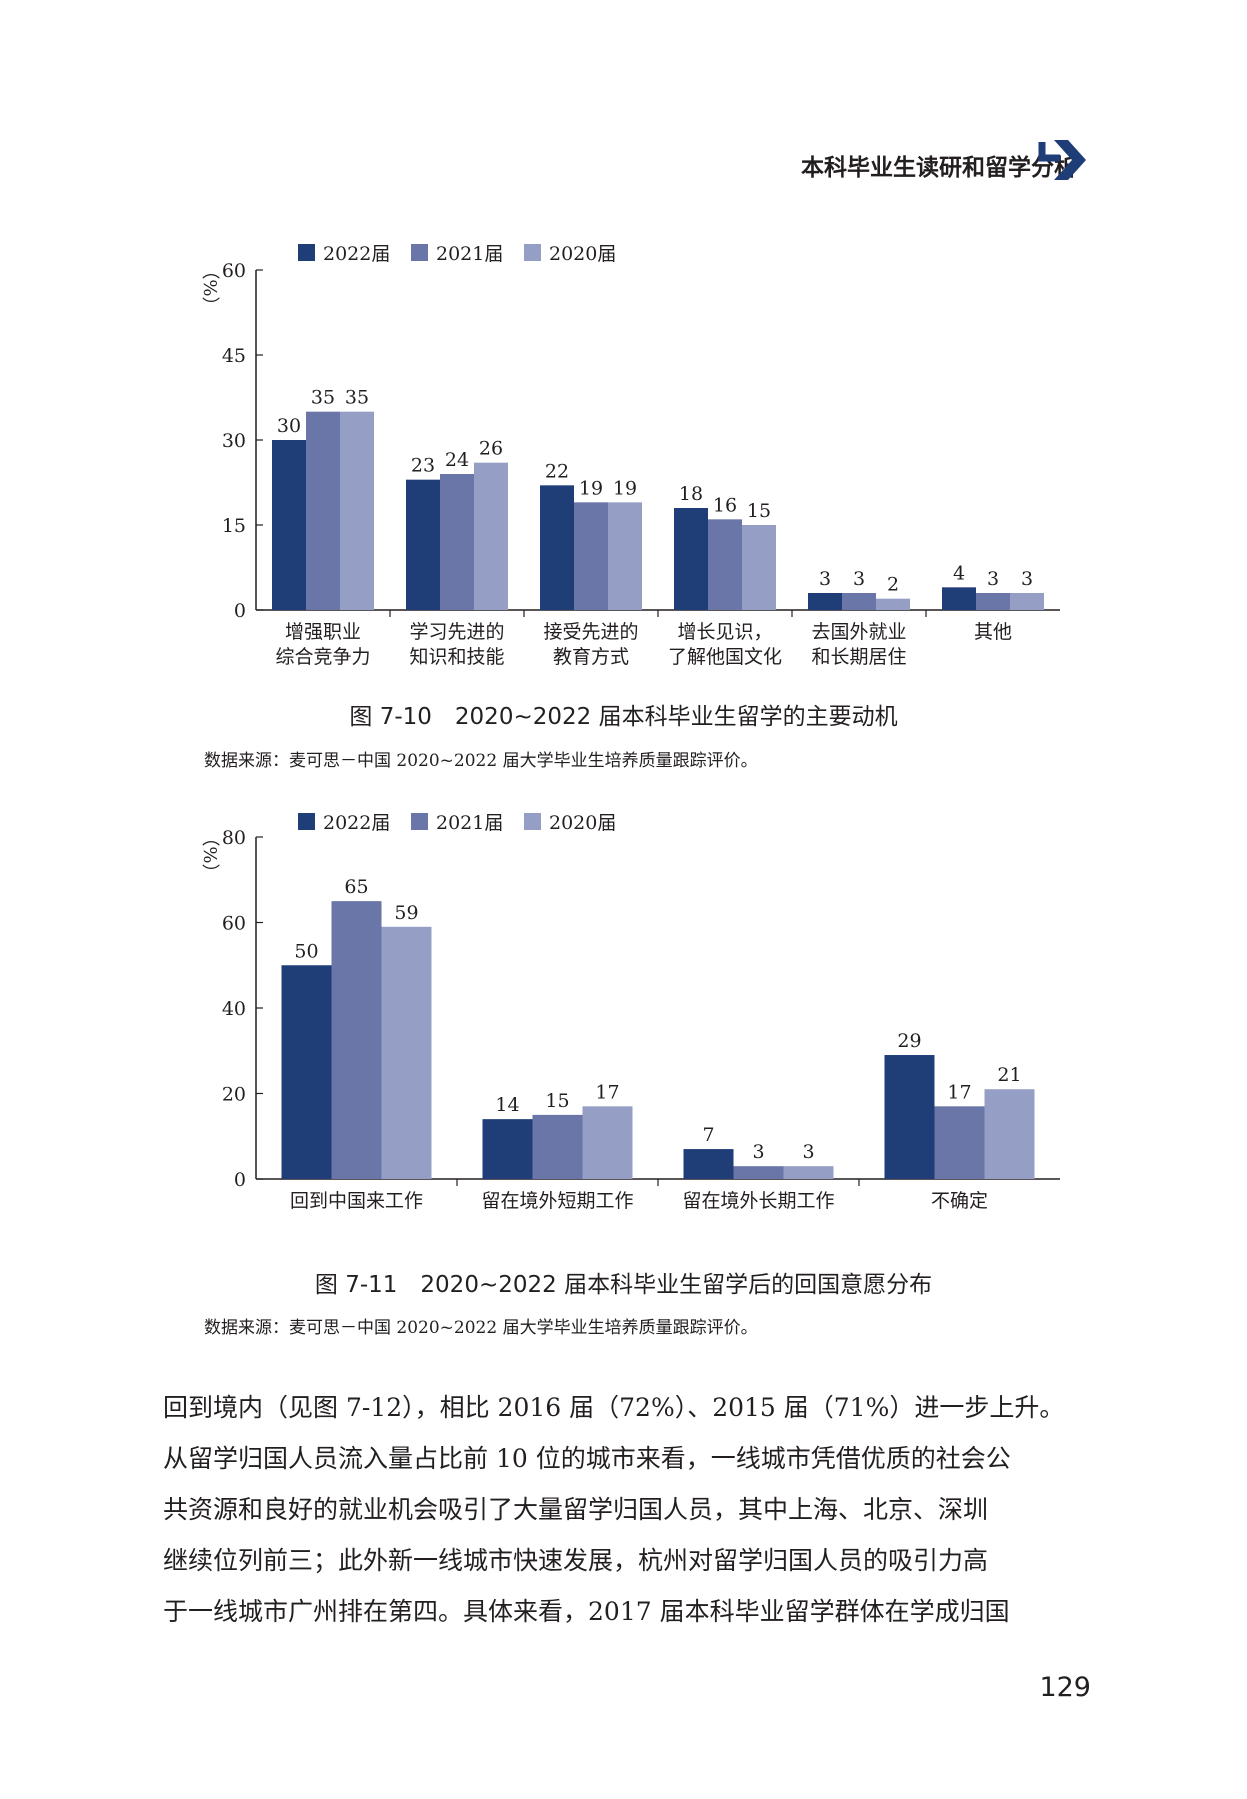  I want to click on figure-caption-7-11: 图 7-11 2020~2022 届本科毕业生留学后的回国意愿分布, so click(623, 1285).